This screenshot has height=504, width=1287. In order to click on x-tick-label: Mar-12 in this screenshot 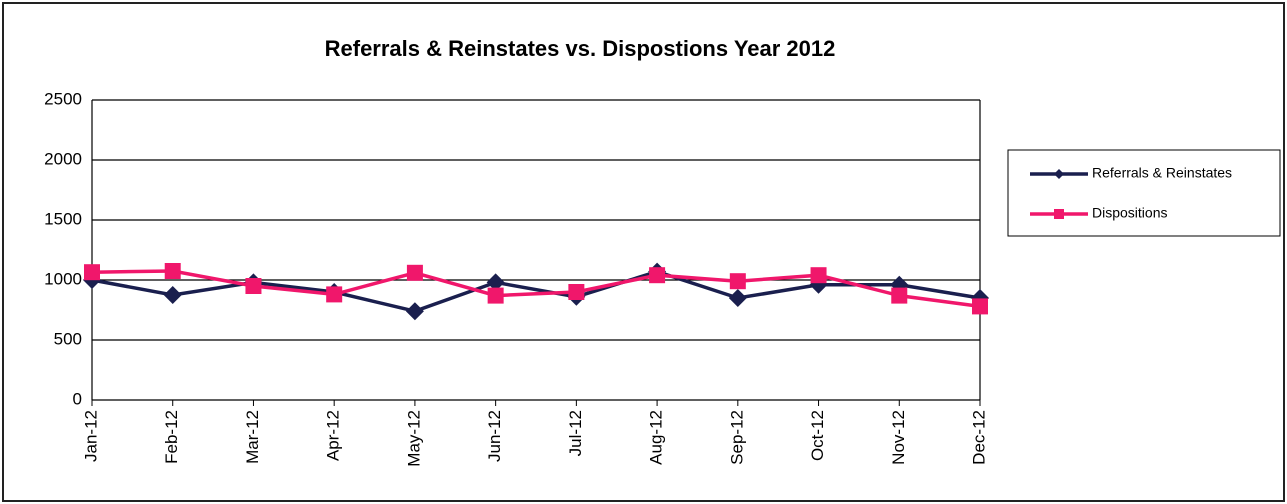, I will do `click(252, 437)`.